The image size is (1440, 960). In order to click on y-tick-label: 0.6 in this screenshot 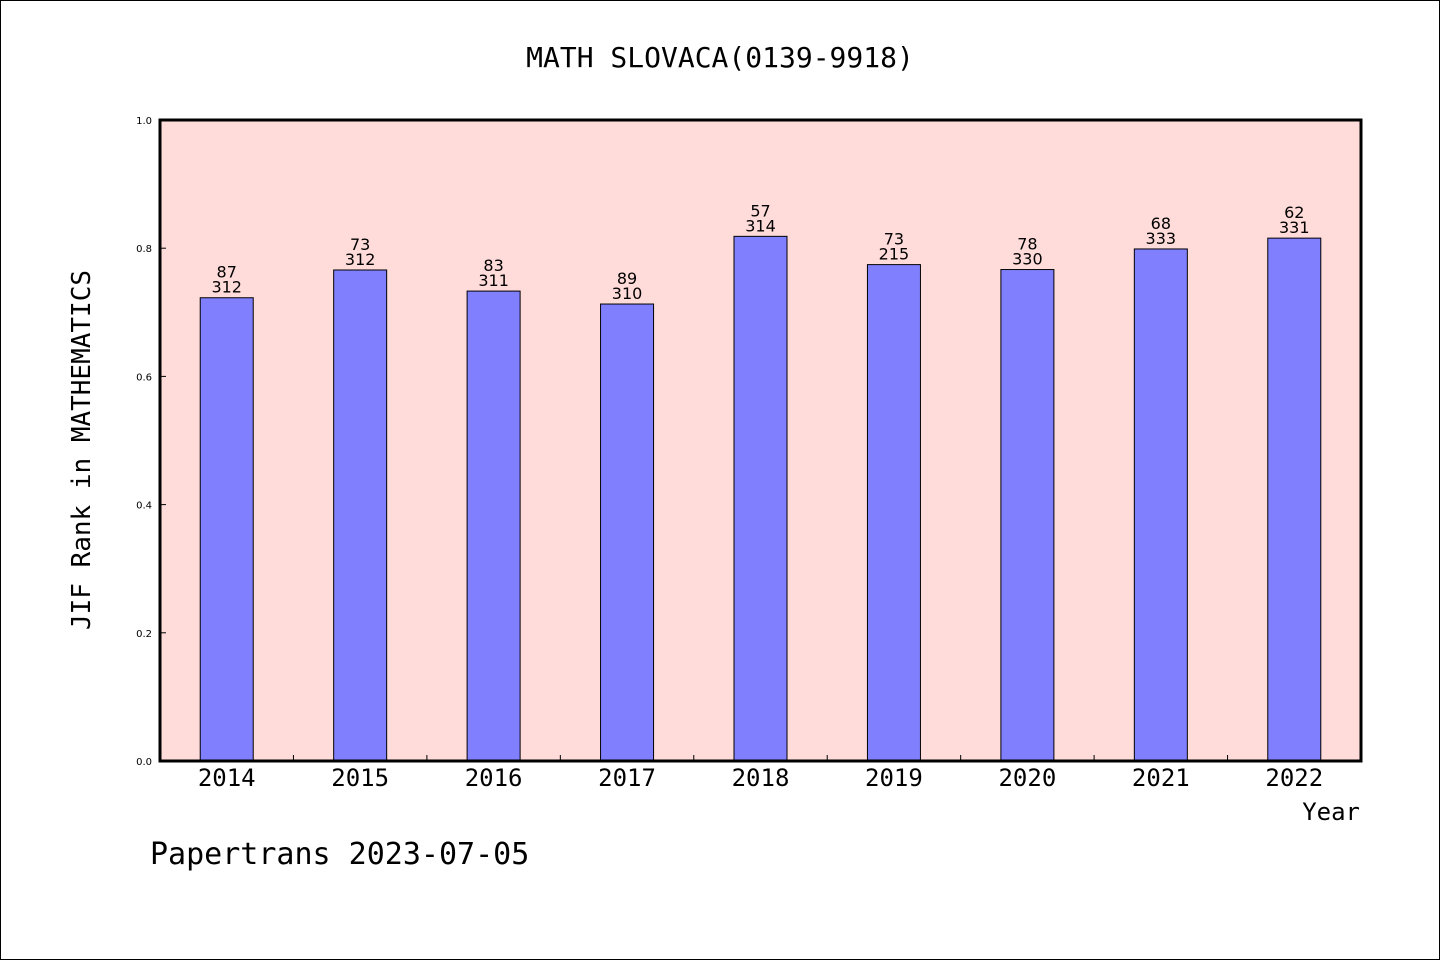, I will do `click(144, 377)`.